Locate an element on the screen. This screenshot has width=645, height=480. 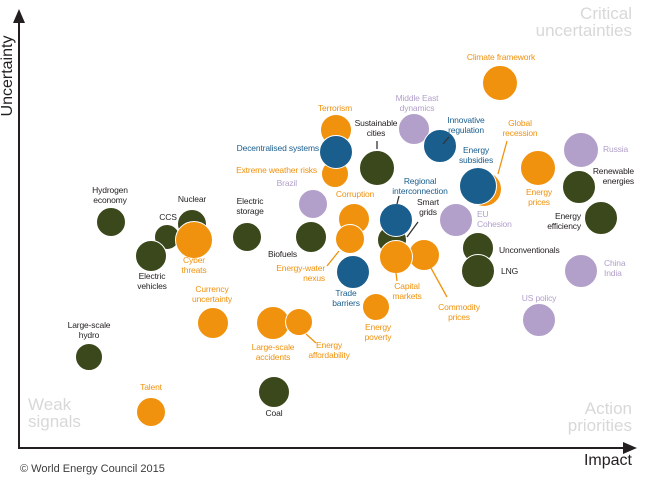
y-axis-arrow-icon is located at coordinates (18, 16).